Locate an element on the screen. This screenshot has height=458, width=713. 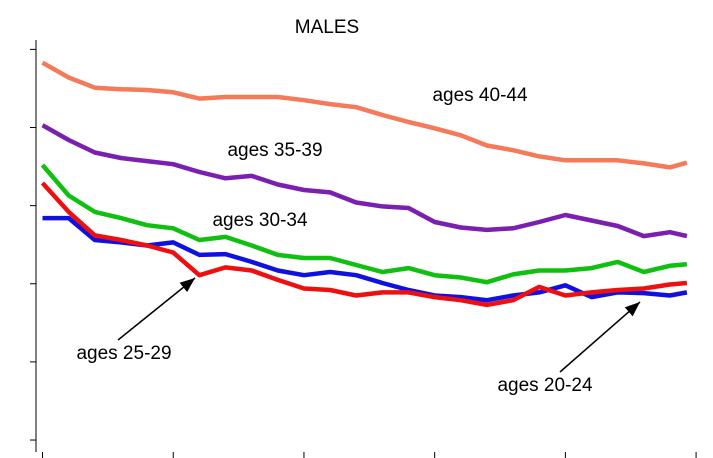
annotation: ages 30-34 is located at coordinates (260, 220).